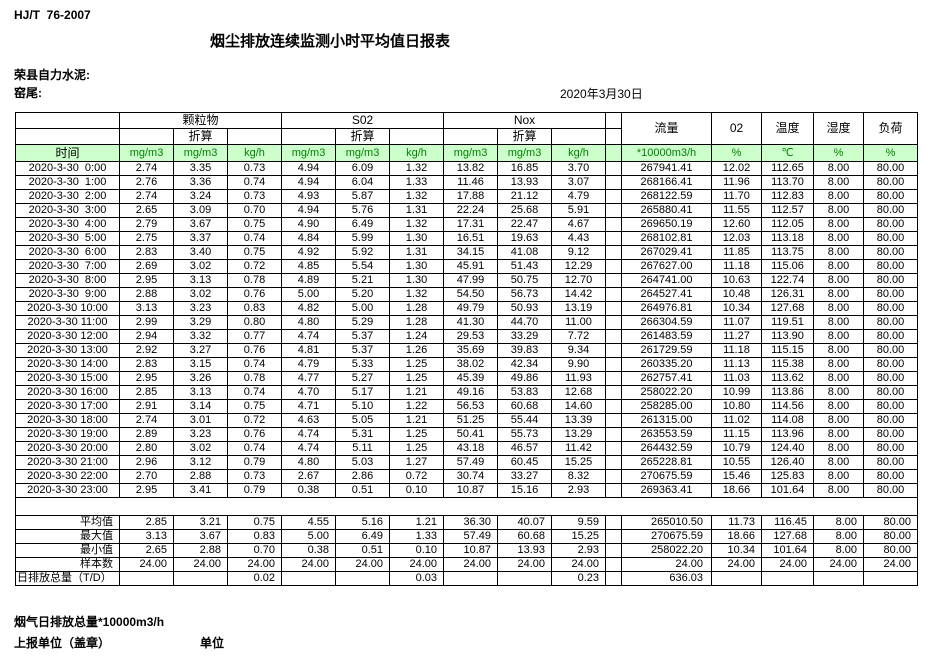 The width and height of the screenshot is (935, 659). I want to click on value-cell: 4.94, so click(308, 182).